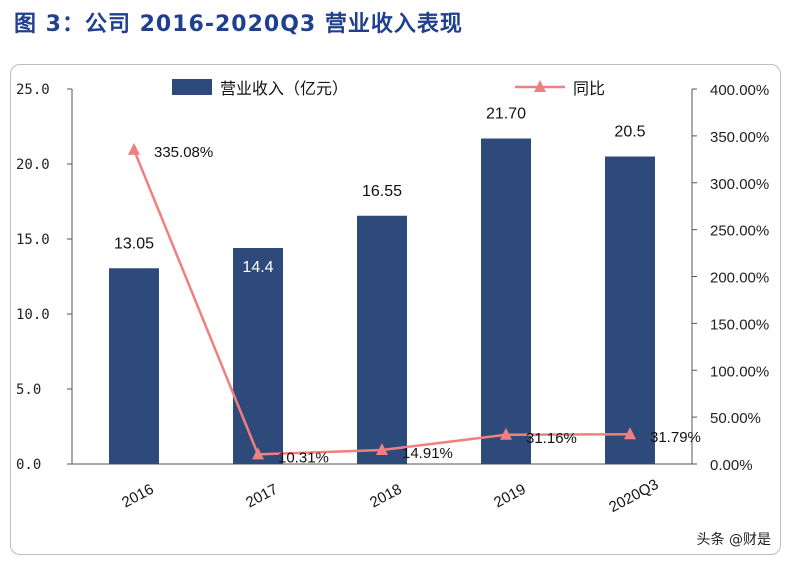  What do you see at coordinates (257, 267) in the screenshot?
I see `bar-data-label: 14.4` at bounding box center [257, 267].